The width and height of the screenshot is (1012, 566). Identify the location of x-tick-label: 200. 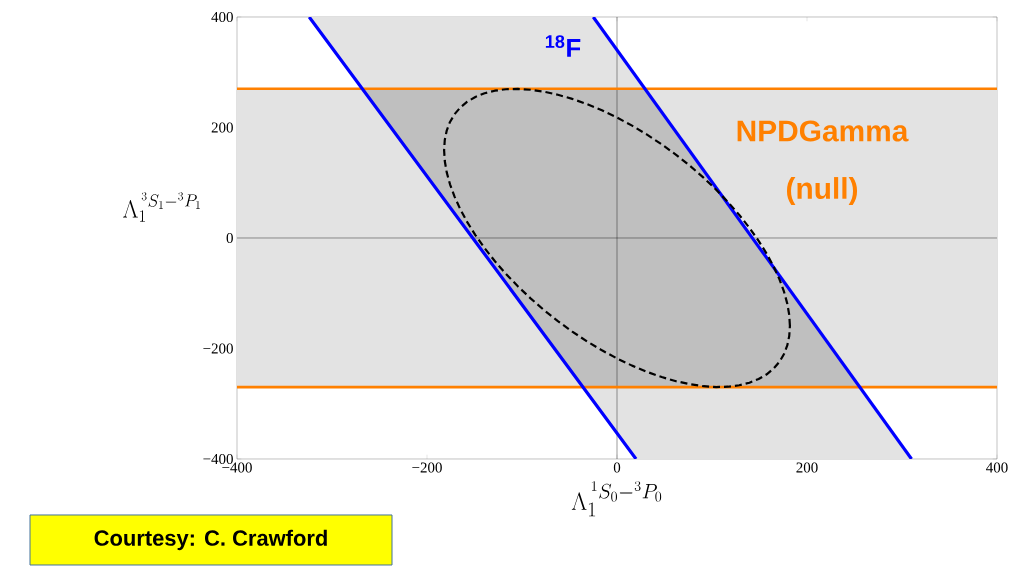
(807, 467).